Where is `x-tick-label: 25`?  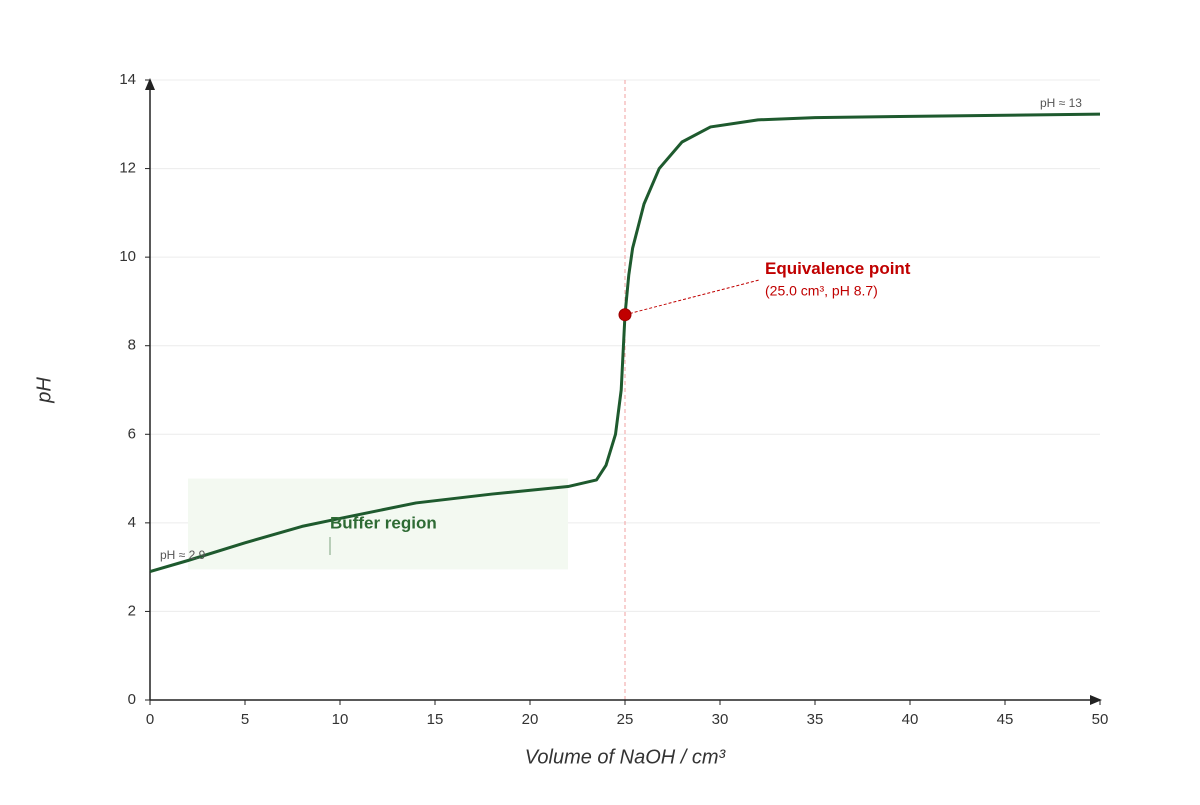 x-tick-label: 25 is located at coordinates (625, 719).